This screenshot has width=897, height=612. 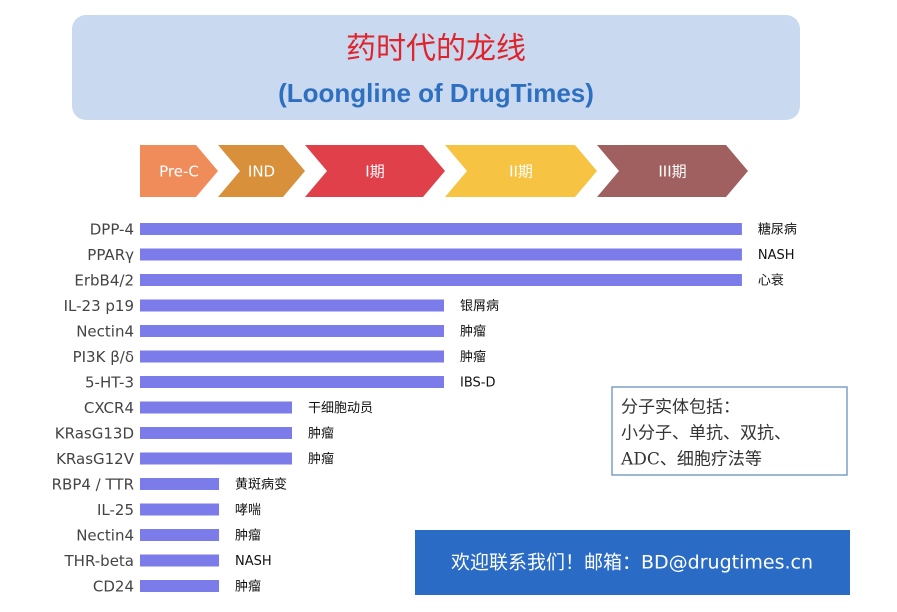 What do you see at coordinates (477, 383) in the screenshot?
I see `indication-label: IBS-D` at bounding box center [477, 383].